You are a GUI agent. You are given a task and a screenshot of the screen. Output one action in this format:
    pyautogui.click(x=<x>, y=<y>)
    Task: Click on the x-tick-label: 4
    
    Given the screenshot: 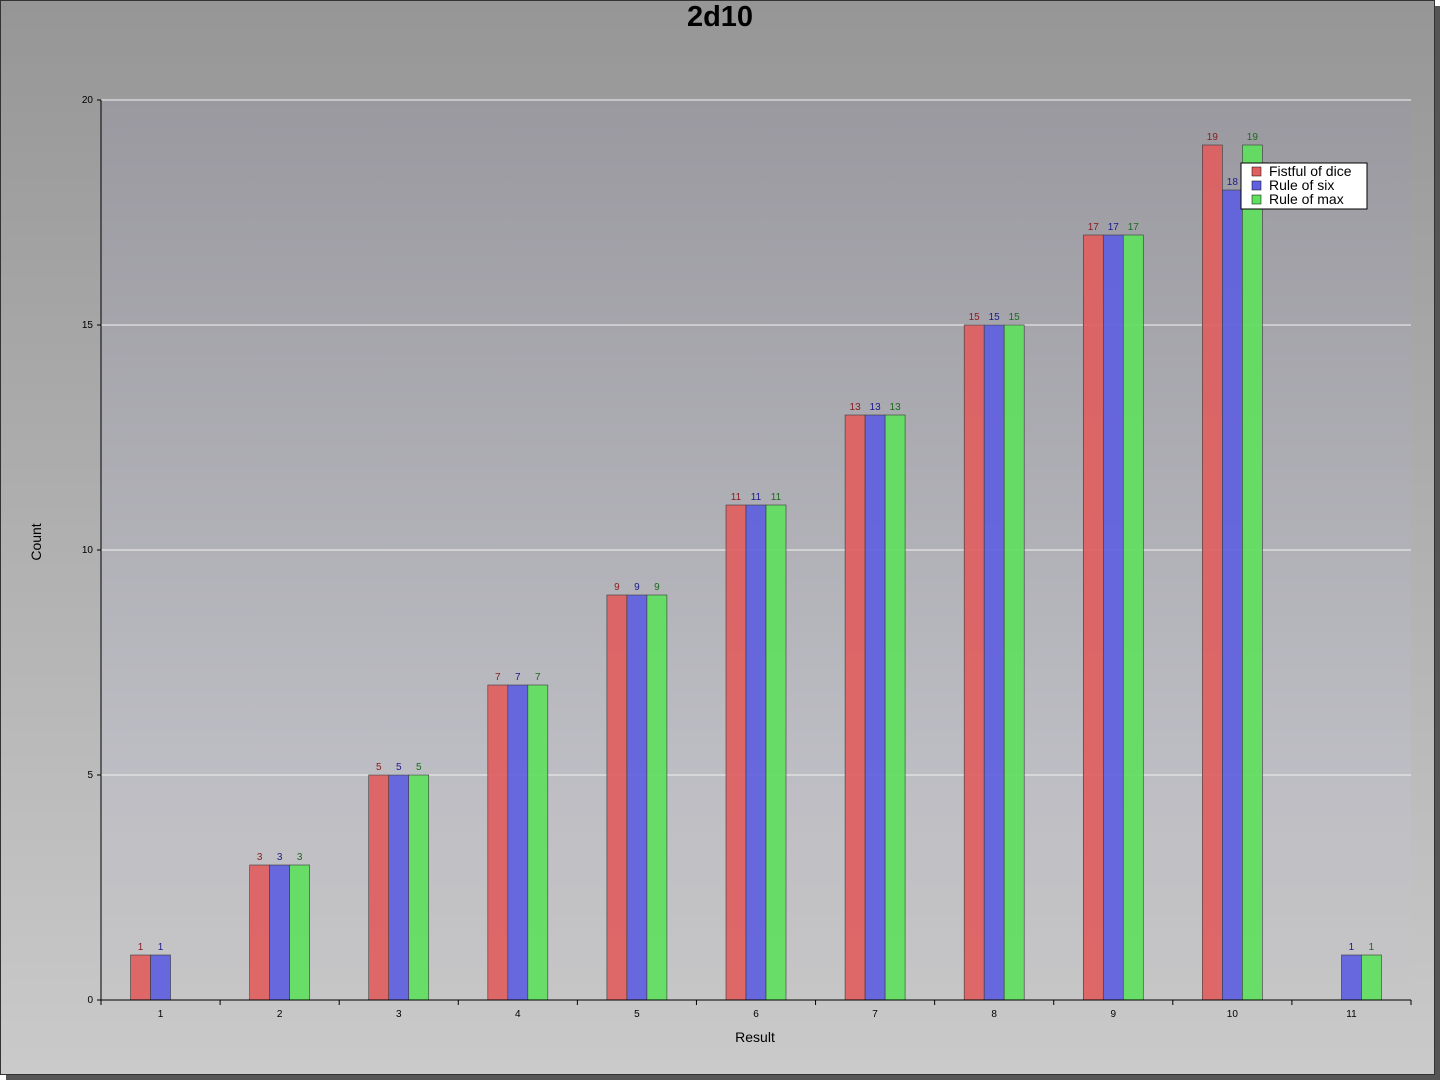 What is the action you would take?
    pyautogui.click(x=518, y=1014)
    